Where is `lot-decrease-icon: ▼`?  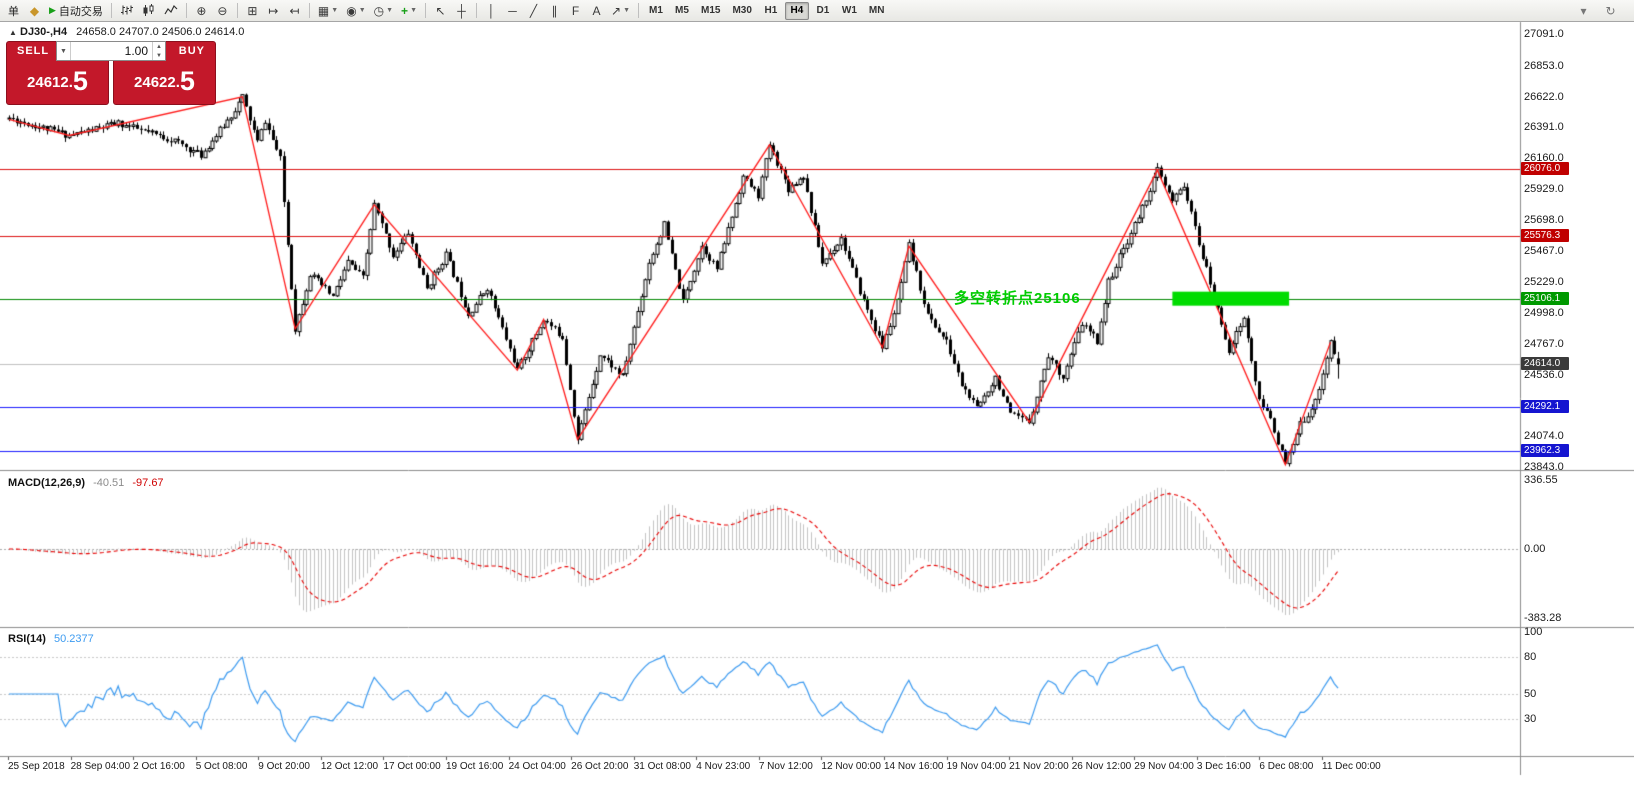
lot-decrease-icon: ▼ is located at coordinates (159, 55).